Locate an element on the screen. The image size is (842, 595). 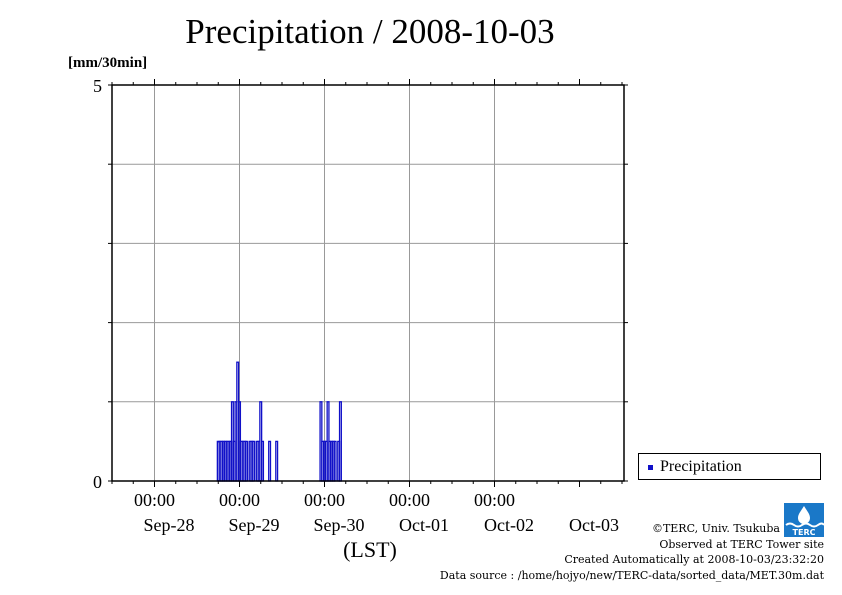
legend: Precipitation is located at coordinates (729, 466).